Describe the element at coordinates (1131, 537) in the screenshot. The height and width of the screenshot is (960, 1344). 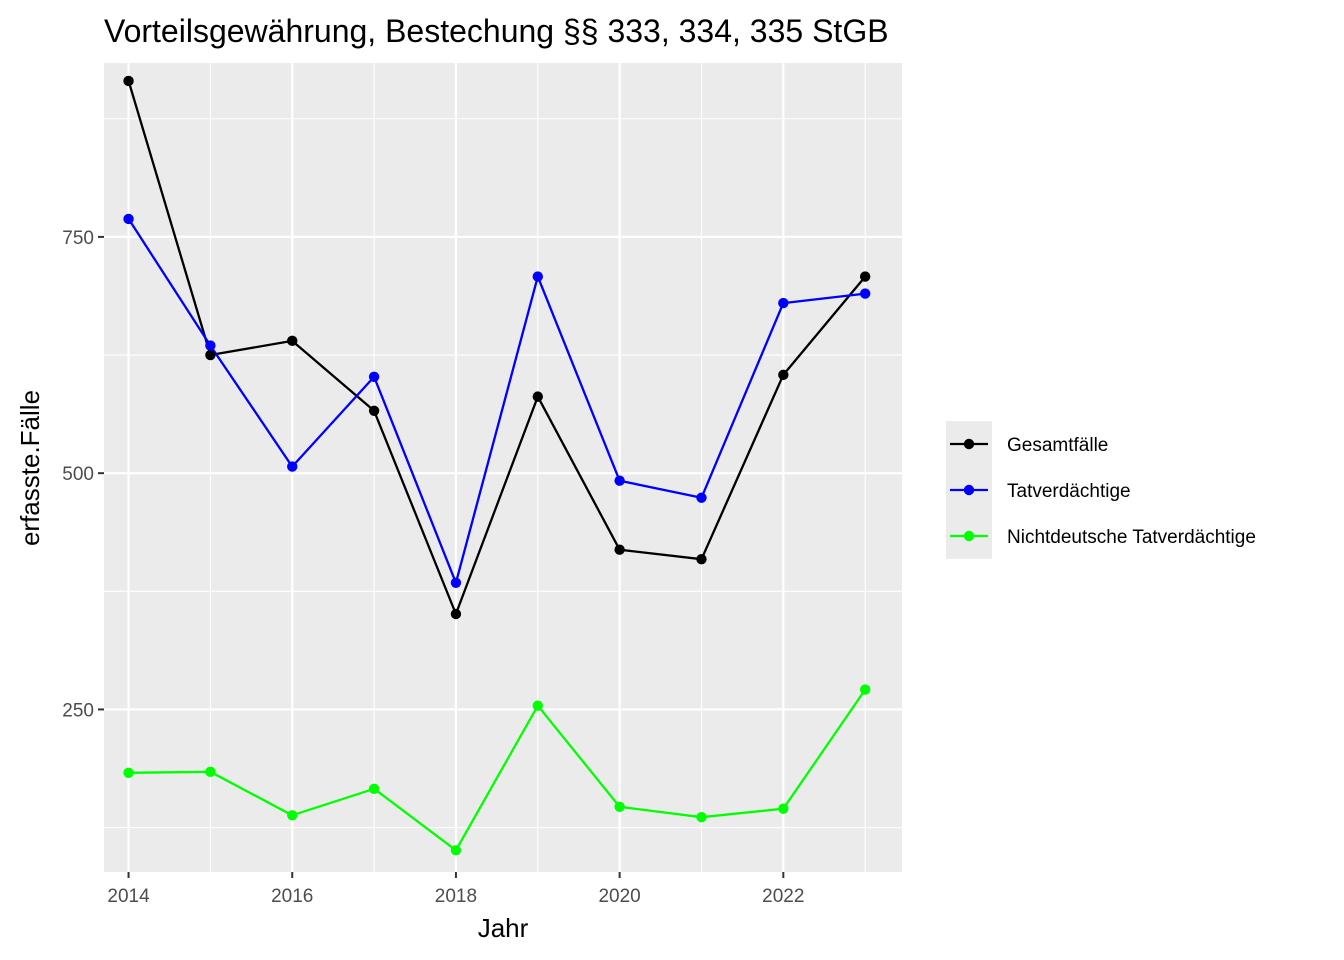
I see `legend-label: Nichtdeutsche Tatverdächtige` at that location.